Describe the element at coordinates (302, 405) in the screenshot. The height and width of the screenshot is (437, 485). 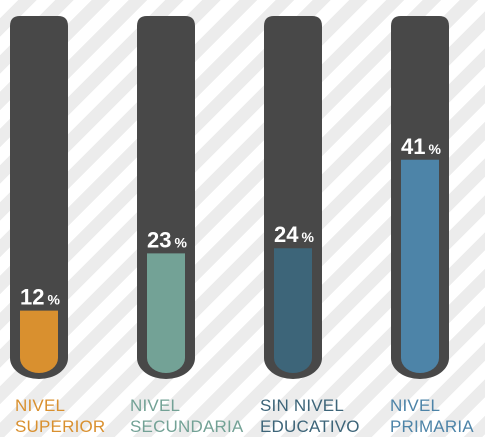
I see `category-label-sin-nivel-line1: SIN NIVEL` at that location.